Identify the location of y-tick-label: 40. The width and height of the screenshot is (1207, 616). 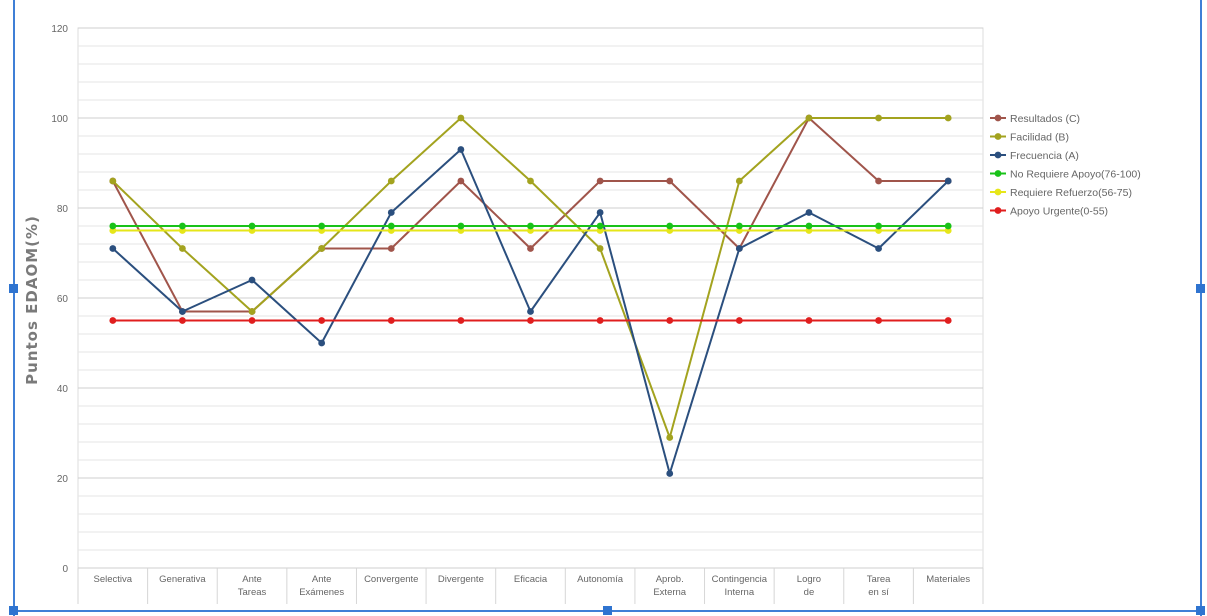
(63, 389).